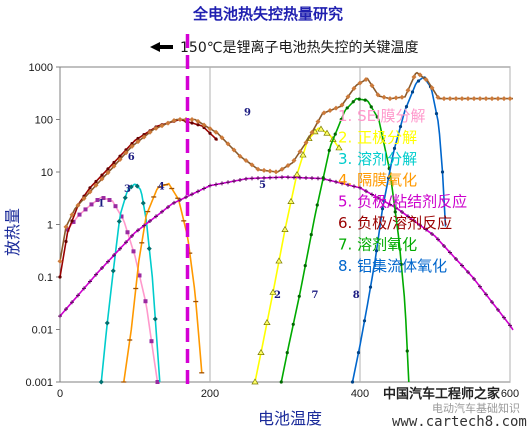 The image size is (528, 432). What do you see at coordinates (290, 418) in the screenshot?
I see `x-axis-label: 电池温度` at bounding box center [290, 418].